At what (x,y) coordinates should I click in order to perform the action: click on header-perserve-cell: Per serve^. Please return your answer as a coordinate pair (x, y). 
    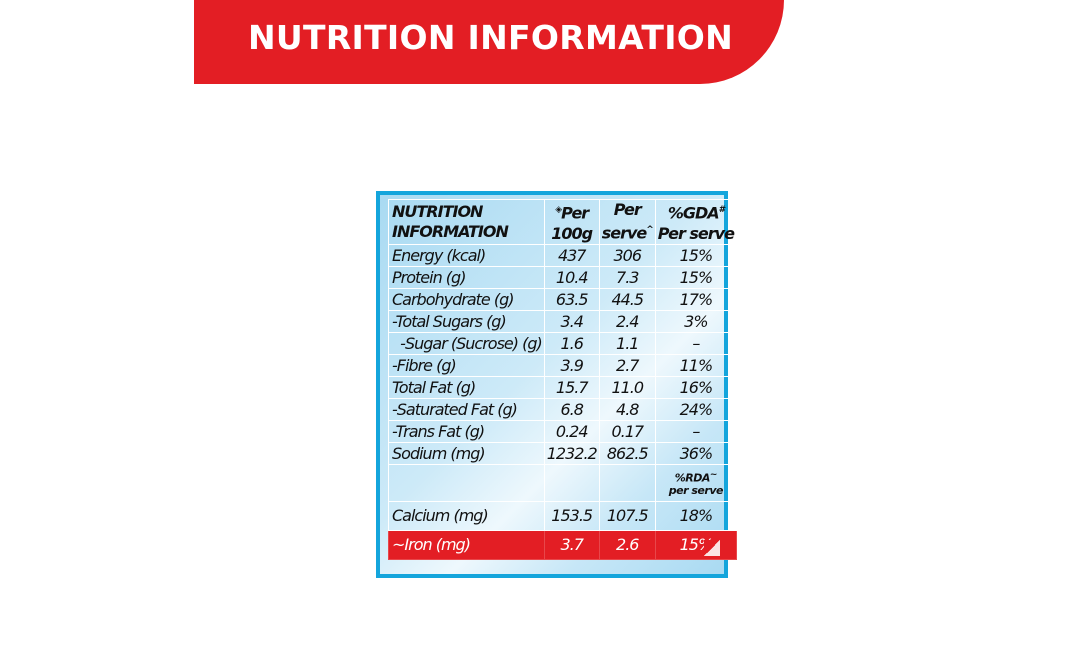
    Looking at the image, I should click on (627, 222).